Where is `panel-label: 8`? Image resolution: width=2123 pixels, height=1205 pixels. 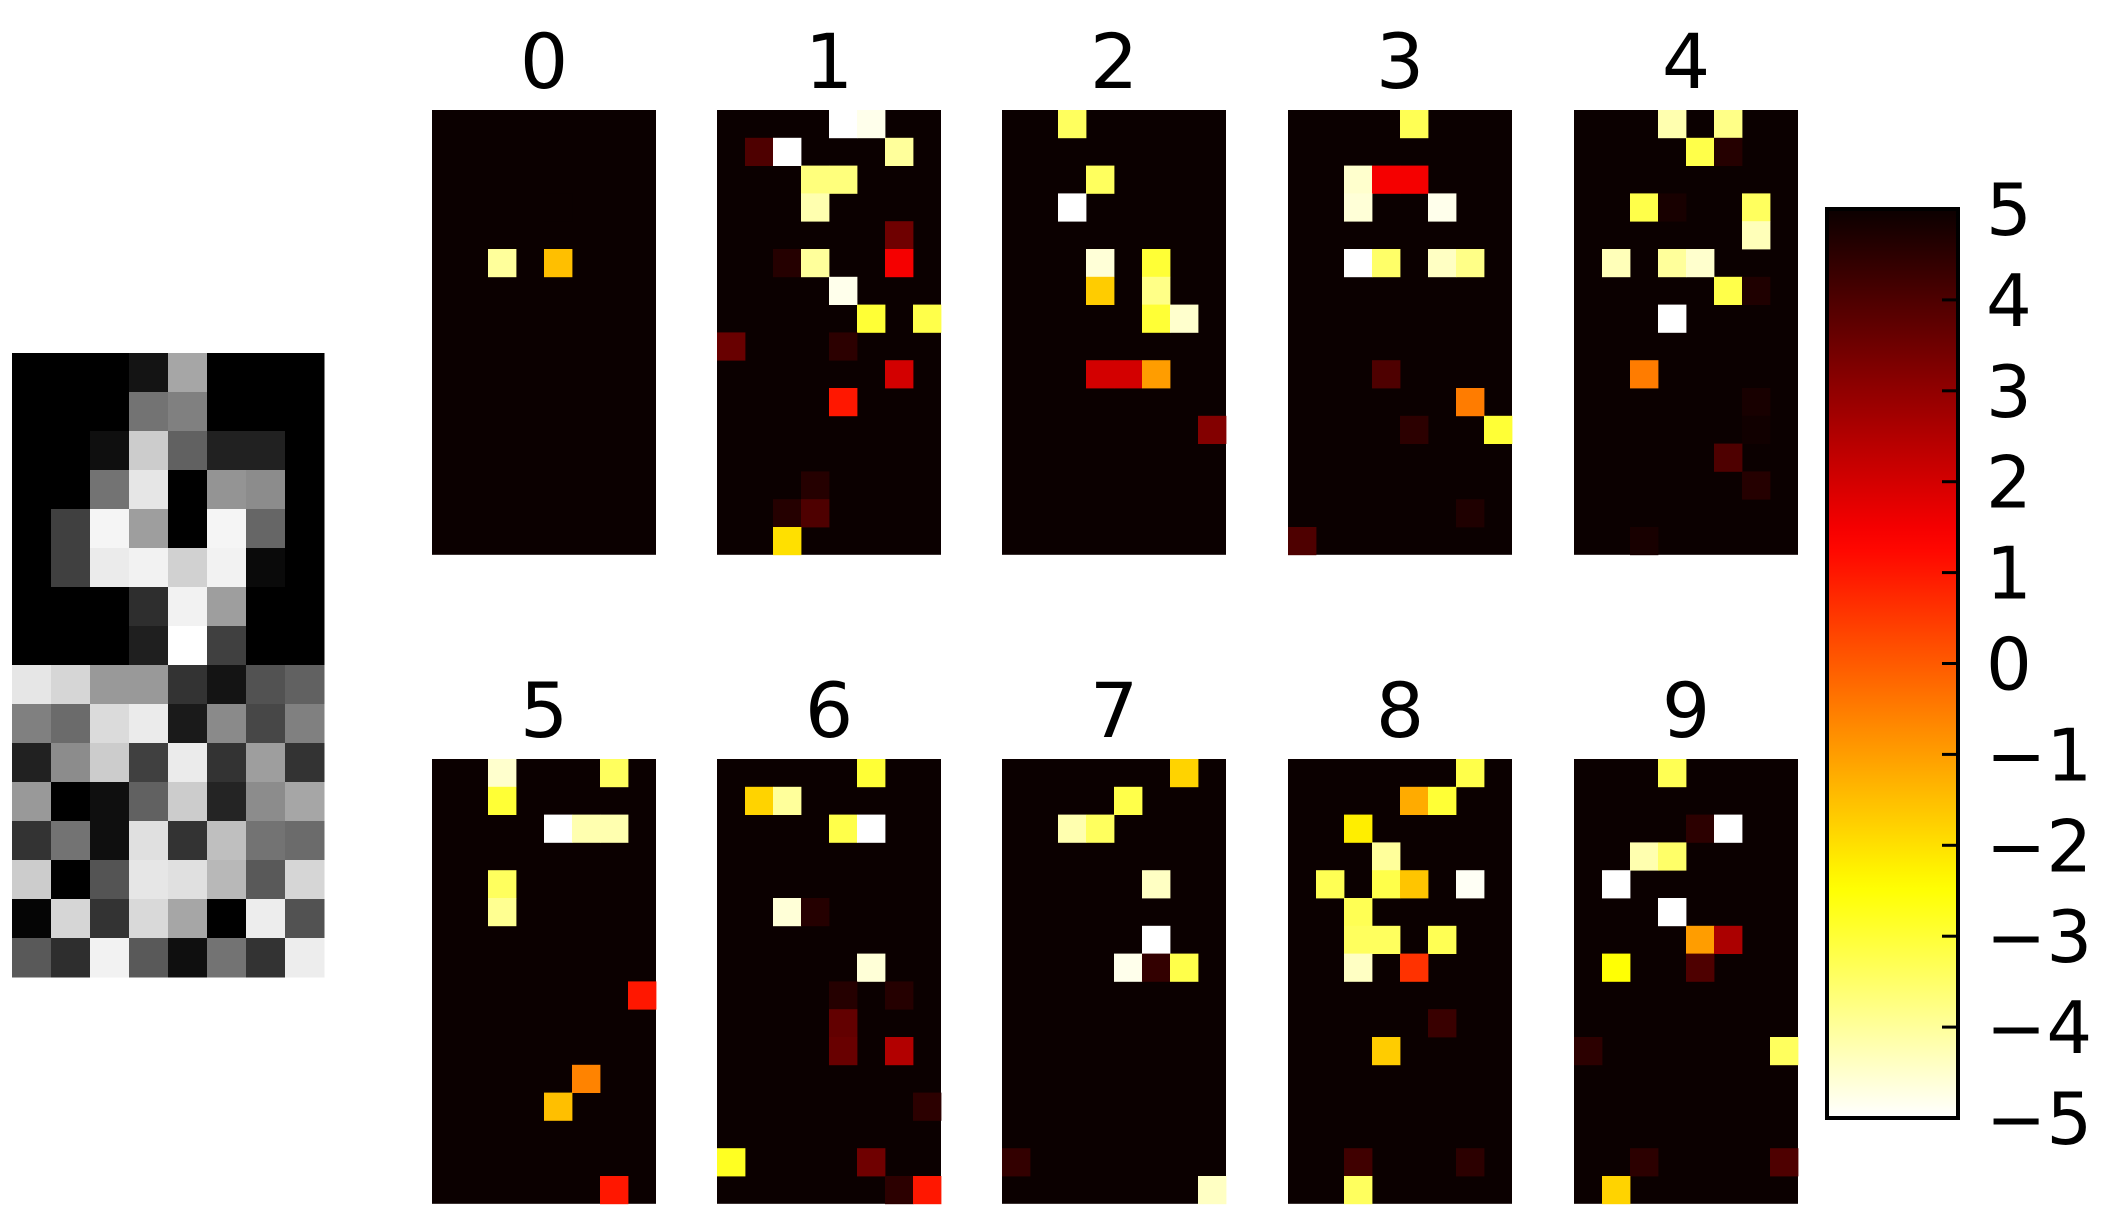
panel-label: 8 is located at coordinates (1400, 710).